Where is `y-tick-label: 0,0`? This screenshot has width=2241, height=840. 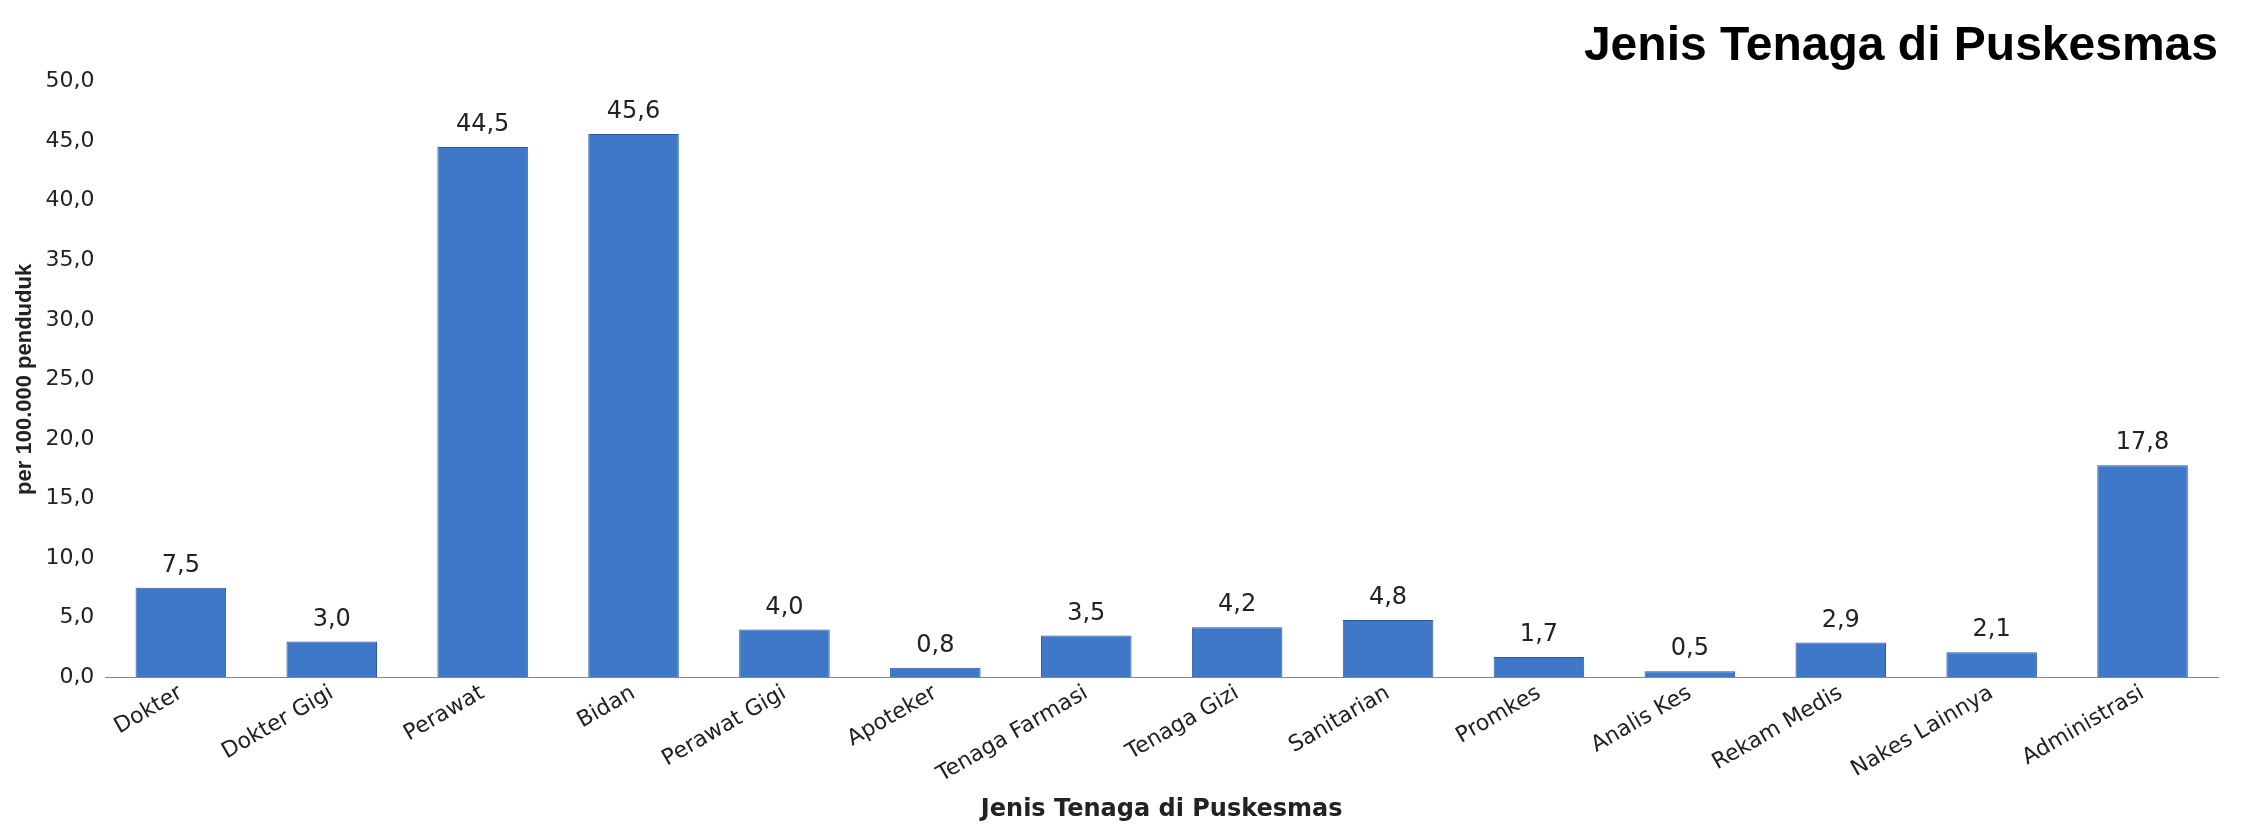 y-tick-label: 0,0 is located at coordinates (77, 675).